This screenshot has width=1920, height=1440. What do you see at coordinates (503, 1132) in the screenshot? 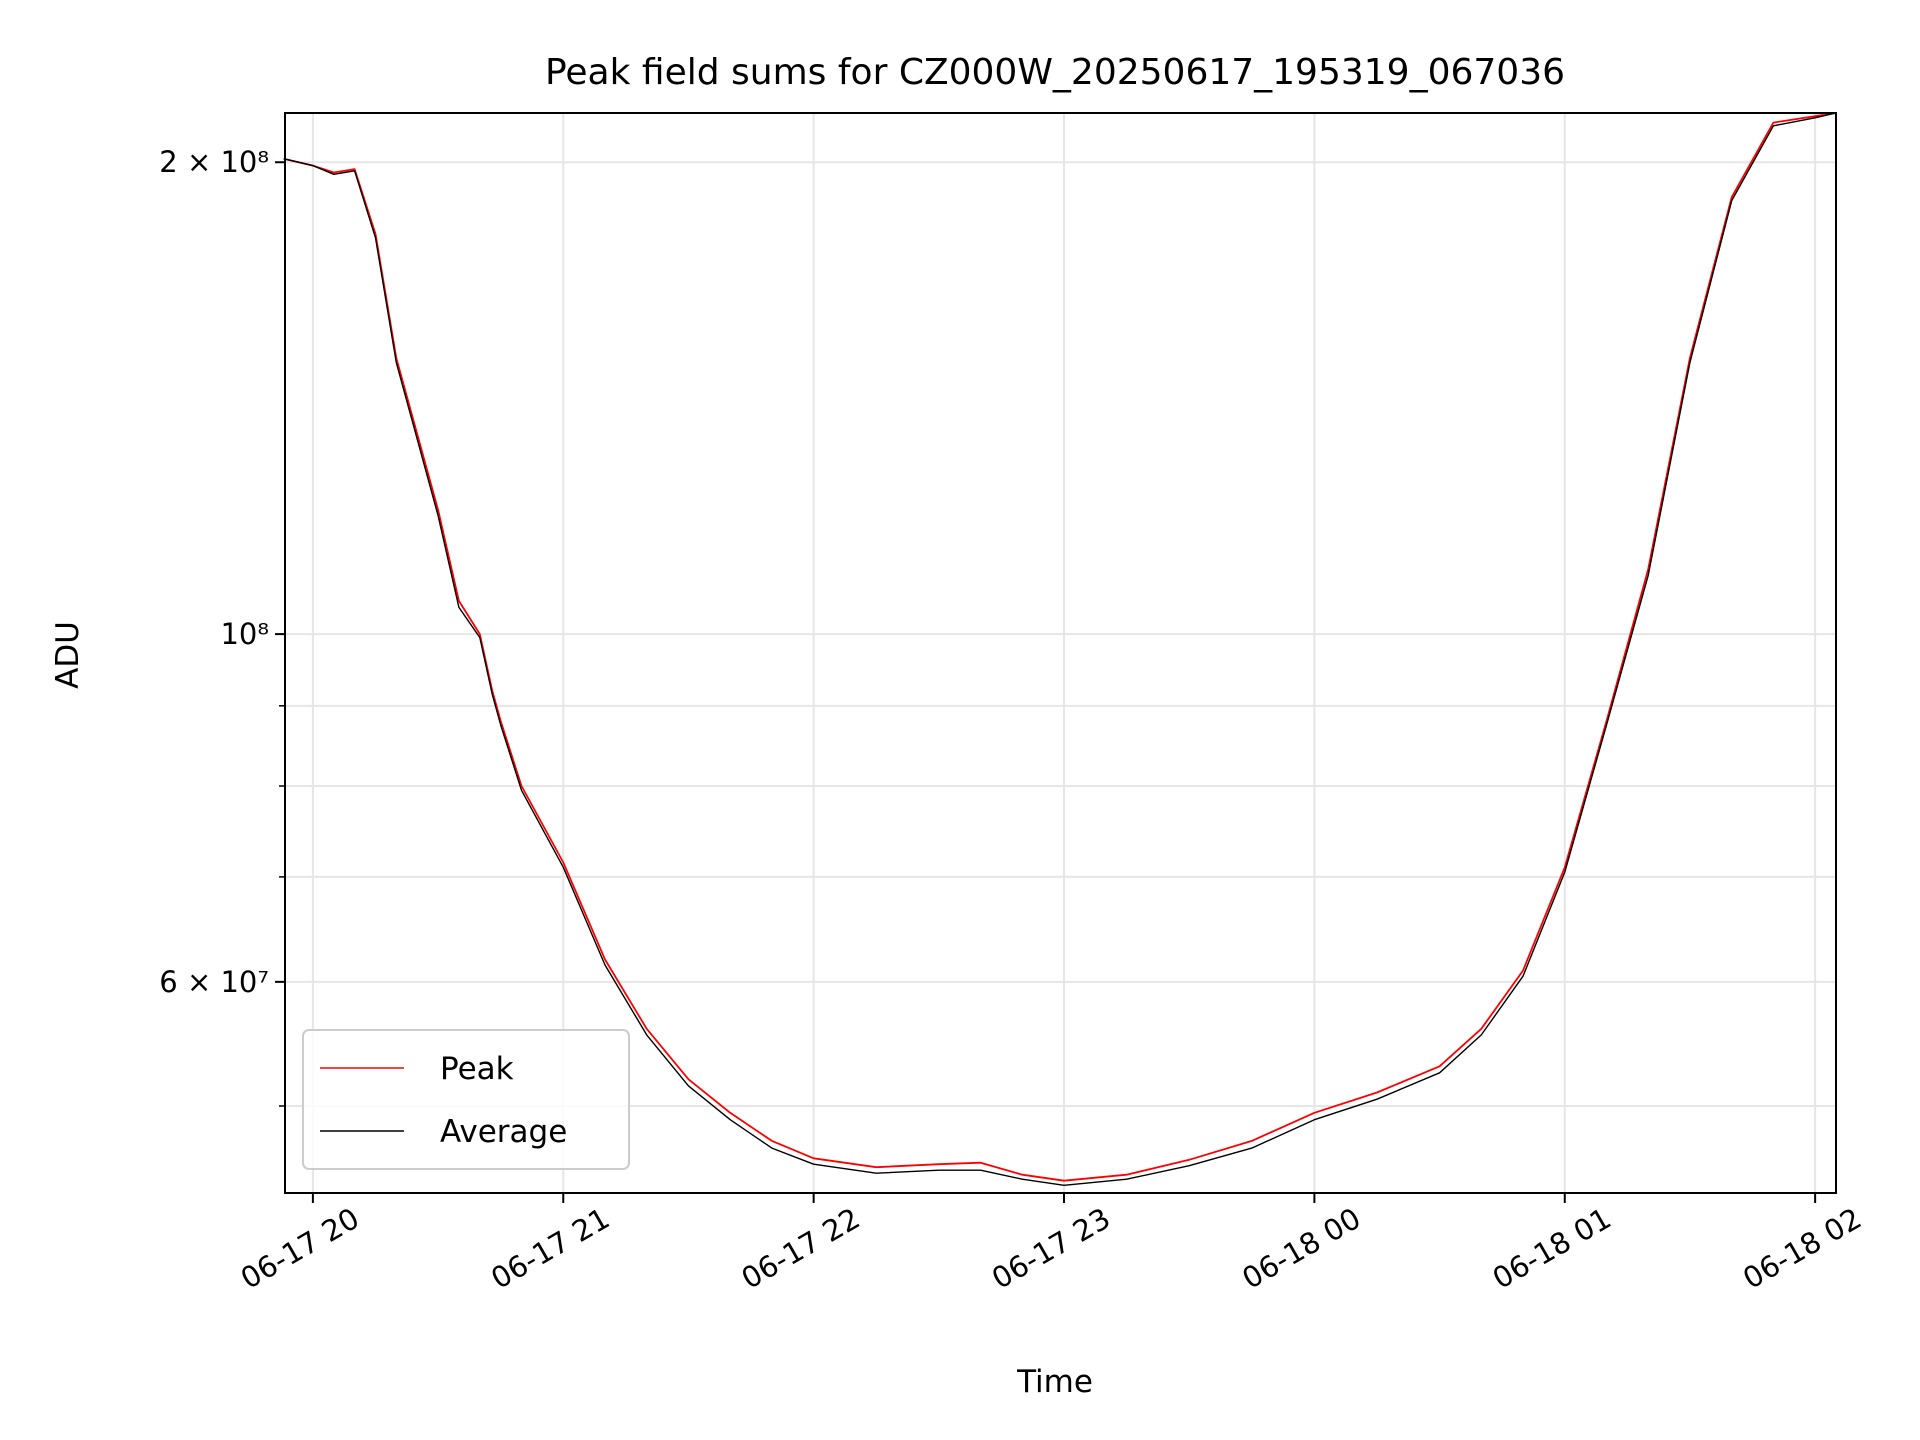
I see `legend-label-average: Average` at bounding box center [503, 1132].